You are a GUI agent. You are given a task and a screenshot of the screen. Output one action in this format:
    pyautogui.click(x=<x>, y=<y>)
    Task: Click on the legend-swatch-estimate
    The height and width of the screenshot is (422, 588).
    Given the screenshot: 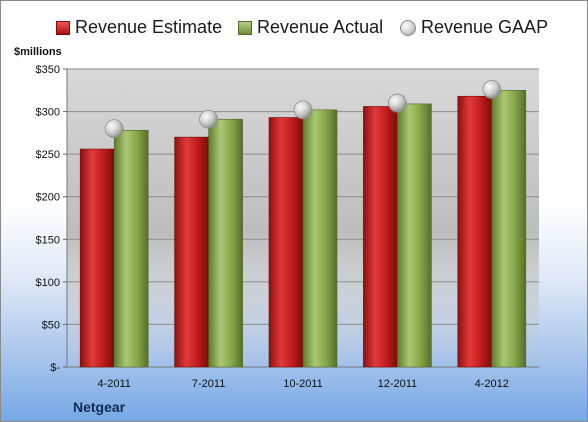 What is the action you would take?
    pyautogui.click(x=63, y=27)
    